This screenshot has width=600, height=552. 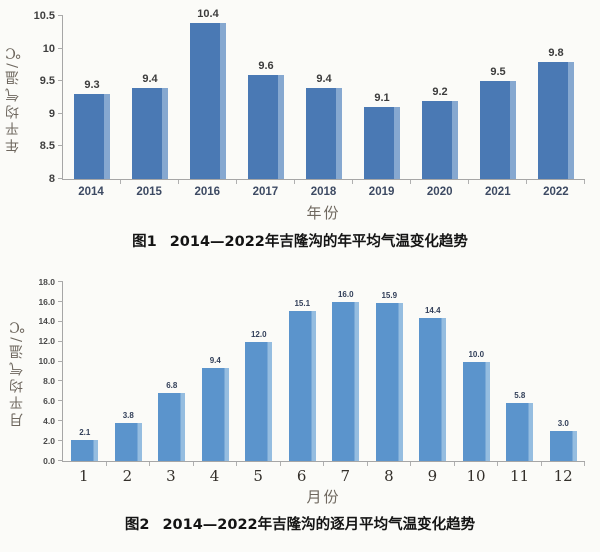 I want to click on bar-slot: 9.8, so click(x=556, y=97).